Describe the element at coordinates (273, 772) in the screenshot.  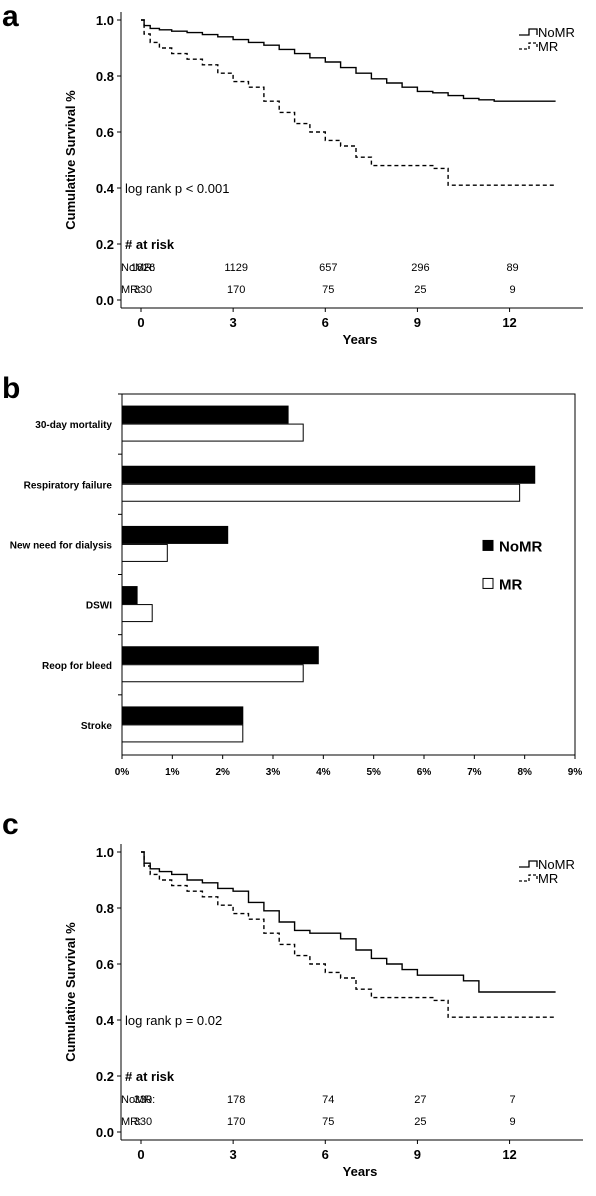
I see `x-tick-label: 3%` at that location.